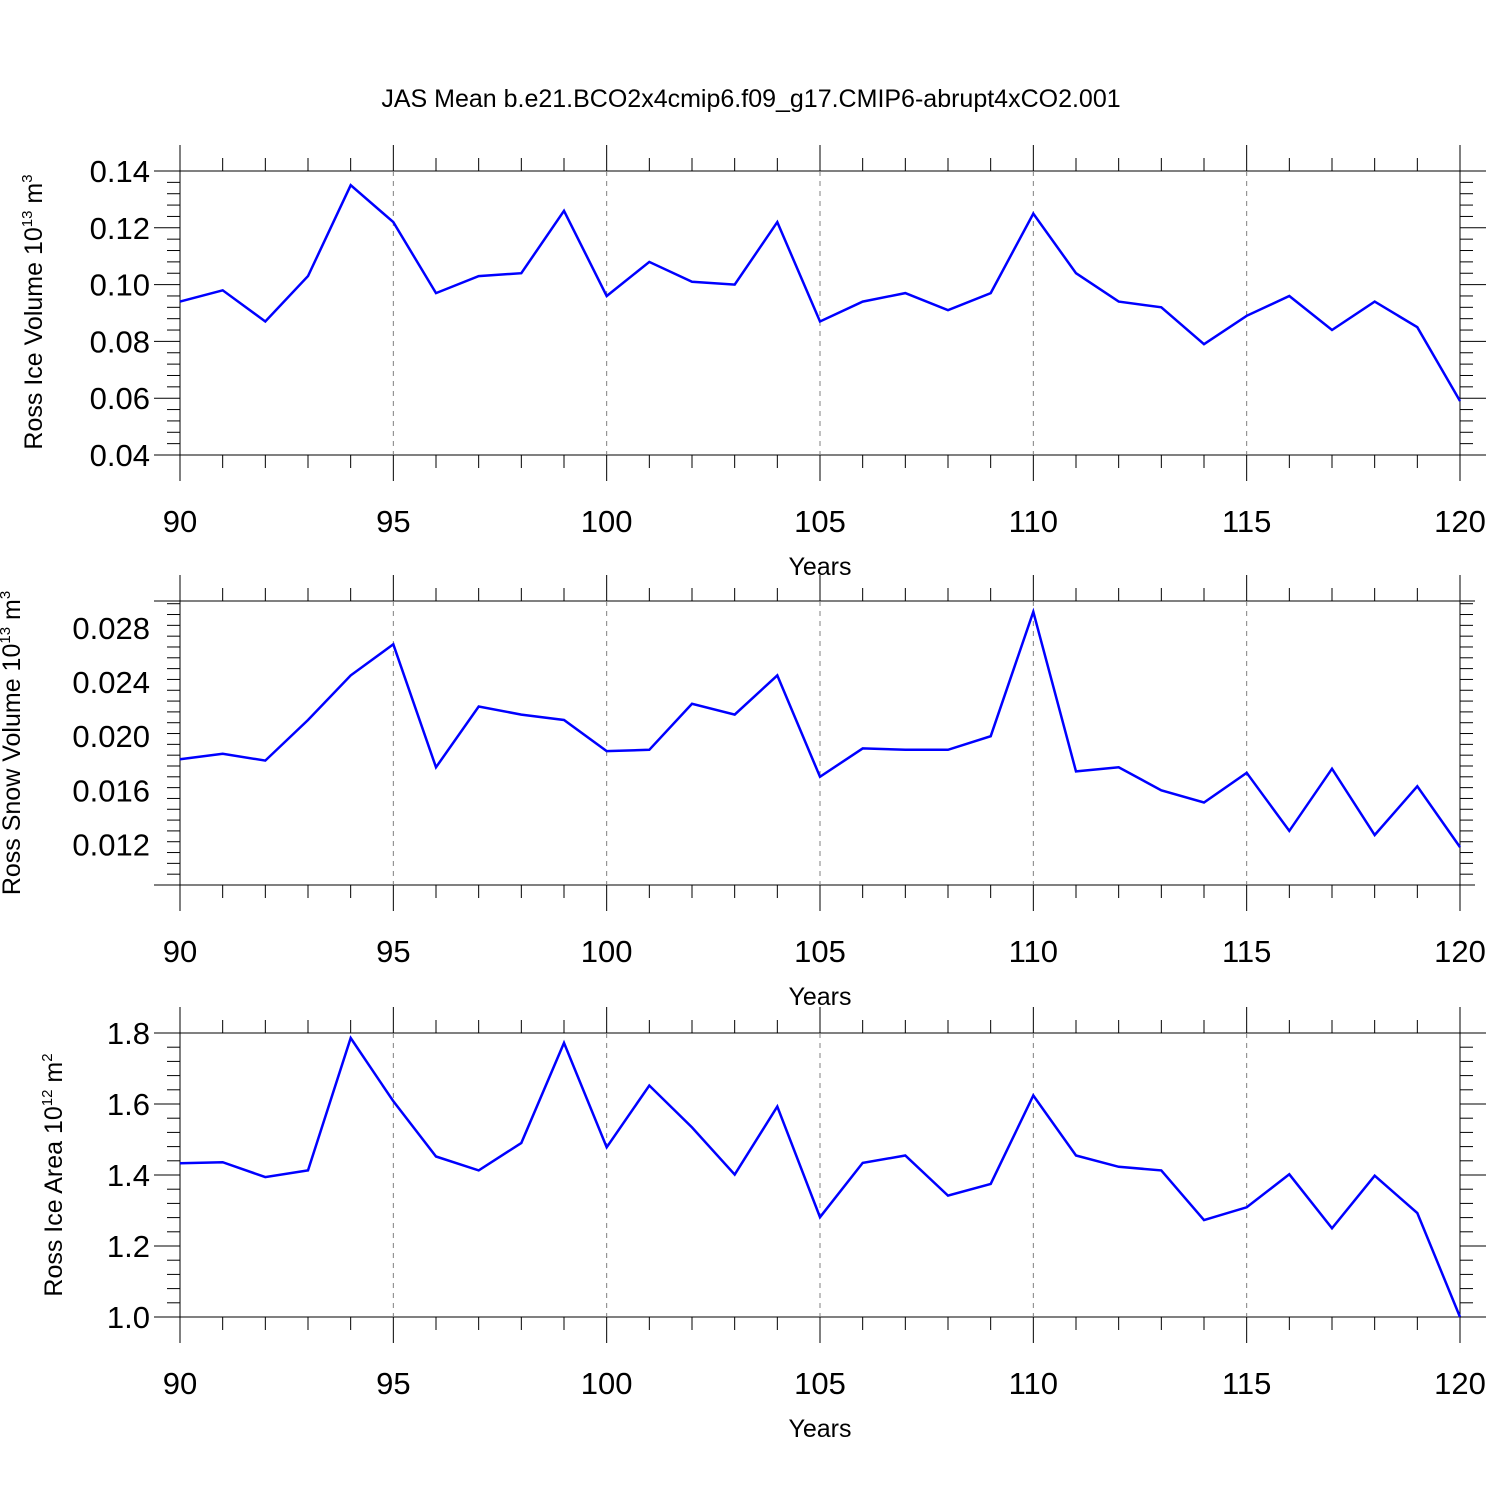 This screenshot has height=1500, width=1500. What do you see at coordinates (111, 844) in the screenshot?
I see `y-tick-label: 0.012` at bounding box center [111, 844].